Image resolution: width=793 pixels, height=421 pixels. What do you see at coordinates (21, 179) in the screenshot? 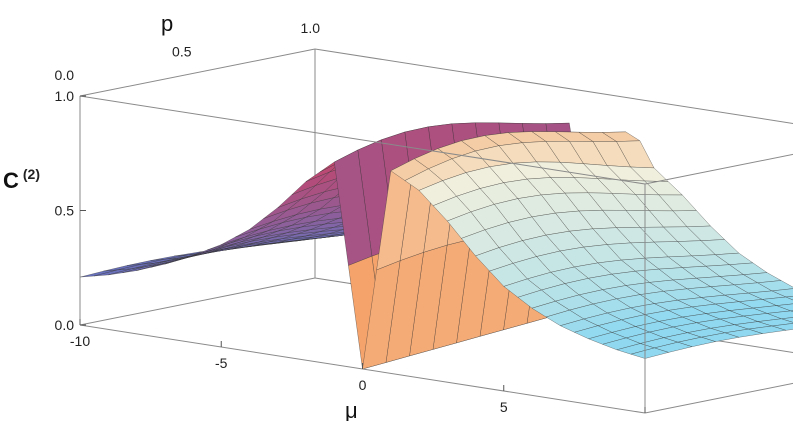
I see `z-axis-label: C (2)` at bounding box center [21, 179].